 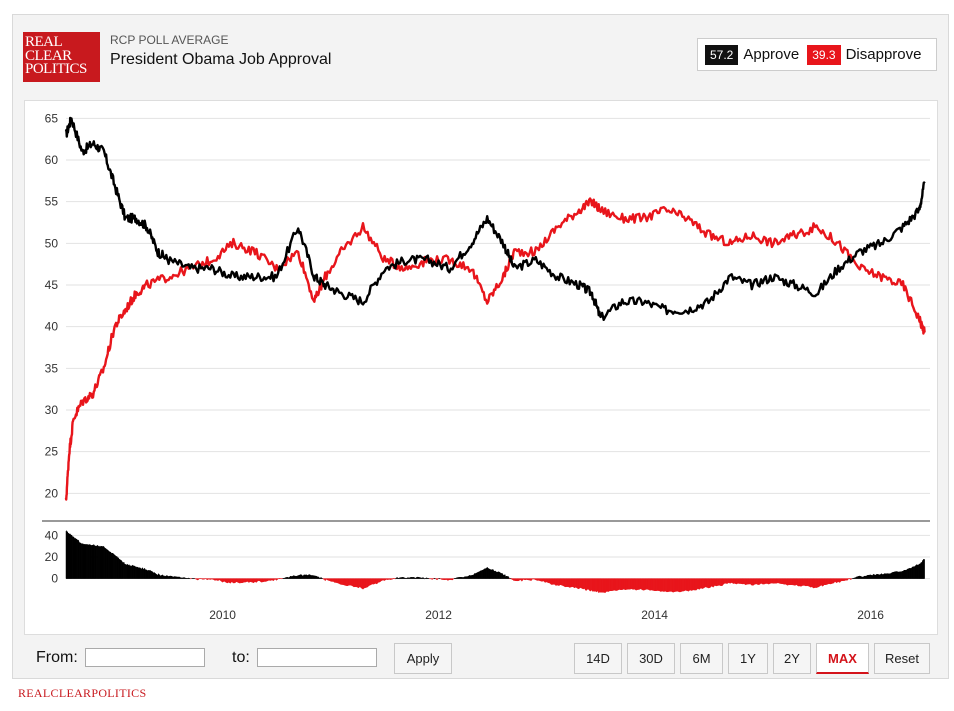 I want to click on approve-legend-label: Approve, so click(x=771, y=54).